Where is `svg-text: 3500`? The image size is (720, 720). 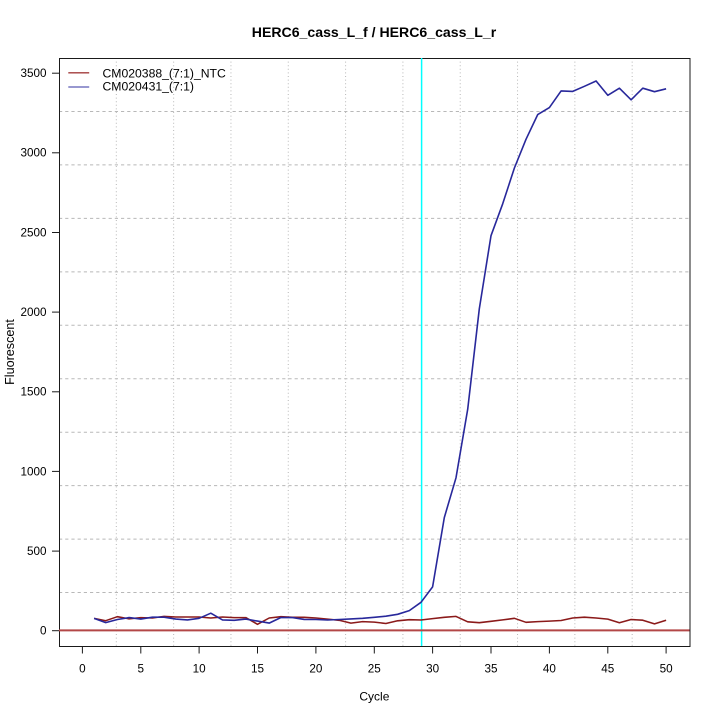 svg-text: 3500 is located at coordinates (33, 73).